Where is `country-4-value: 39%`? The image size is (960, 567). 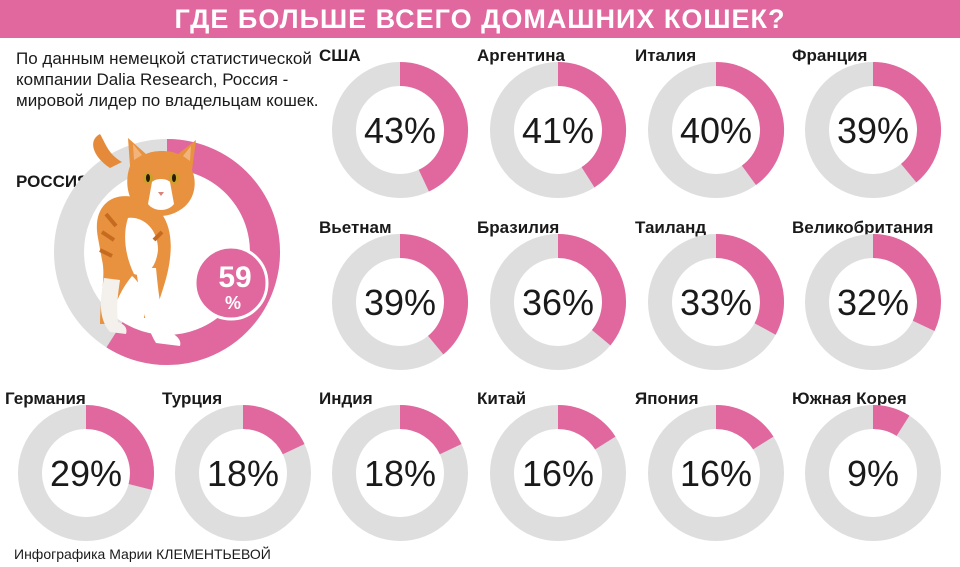 country-4-value: 39% is located at coordinates (400, 302).